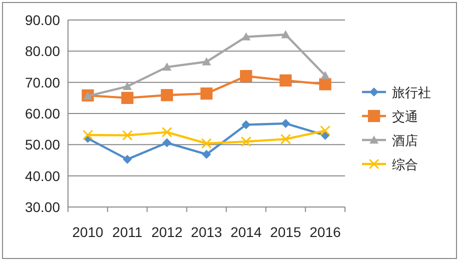 Image resolution: width=459 pixels, height=261 pixels. What do you see at coordinates (286, 232) in the screenshot?
I see `x-tick-label: 2015` at bounding box center [286, 232].